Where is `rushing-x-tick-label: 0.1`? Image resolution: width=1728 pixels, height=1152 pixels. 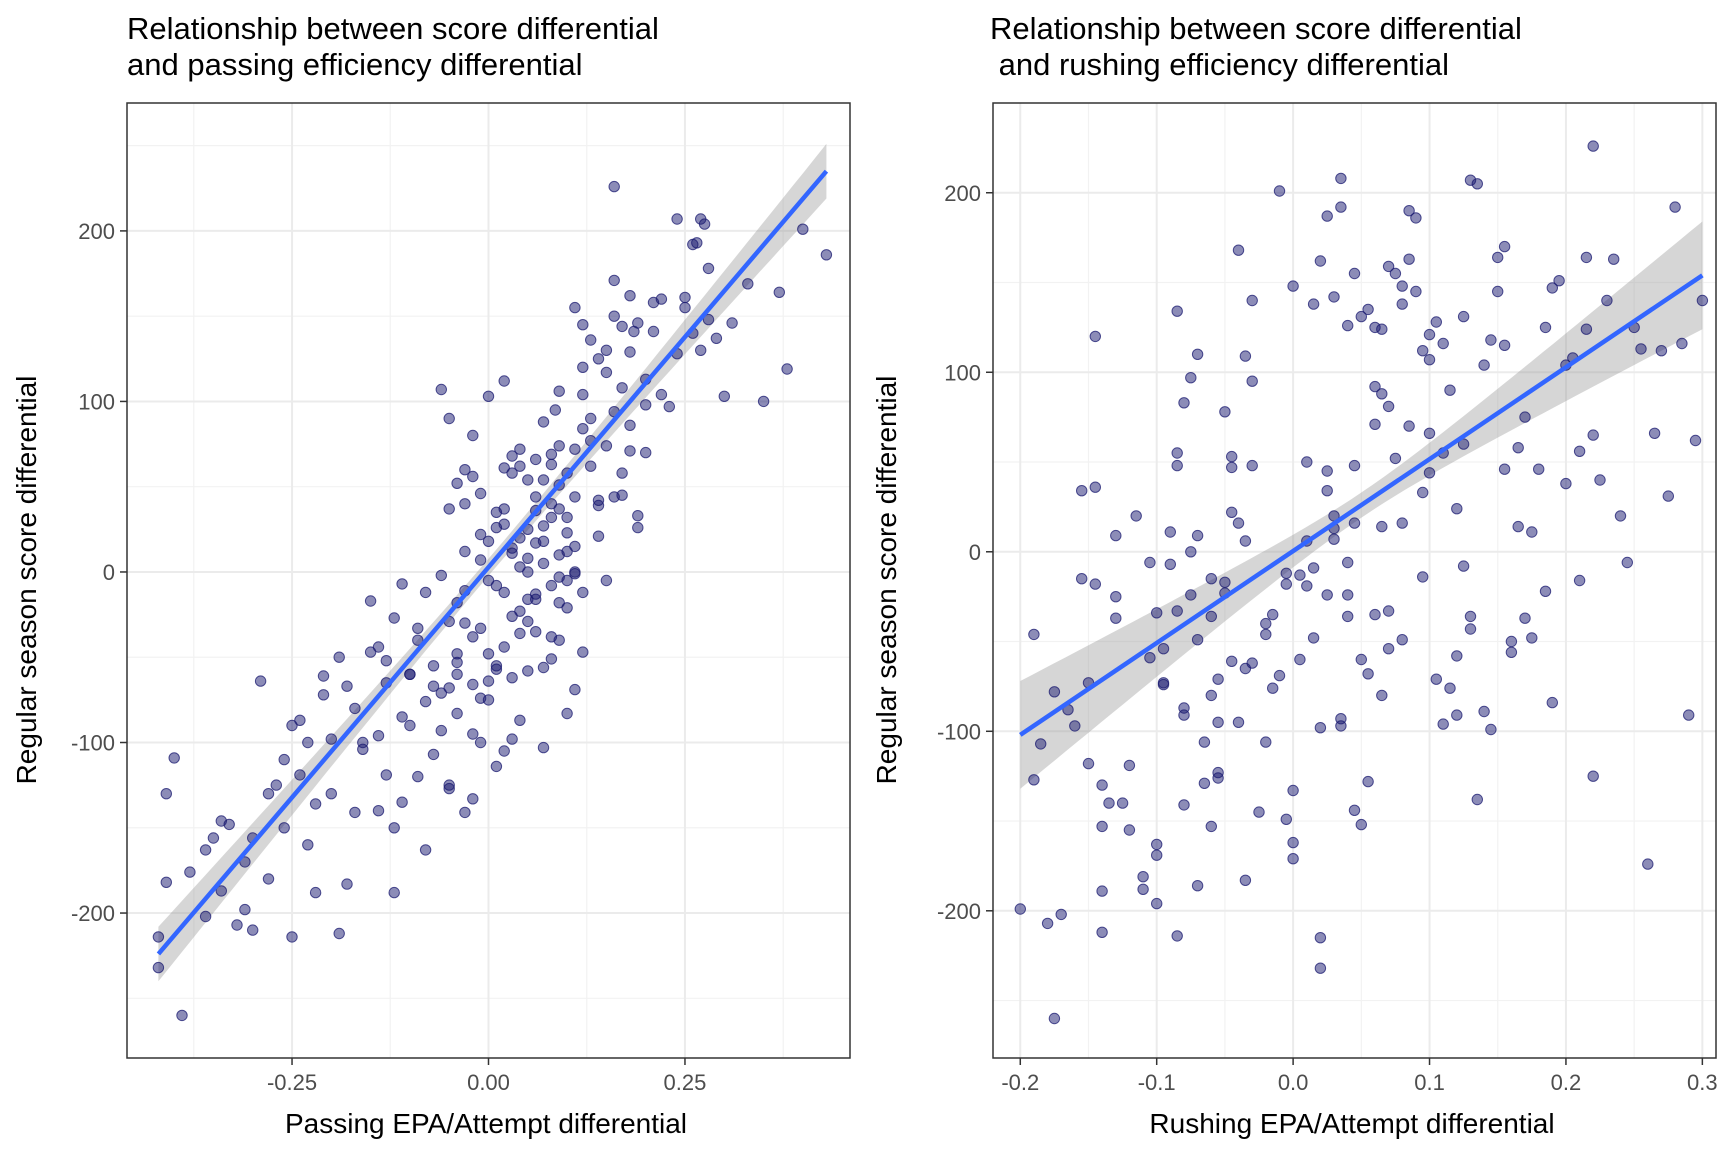
rushing-x-tick-label: 0.1 is located at coordinates (1429, 1082).